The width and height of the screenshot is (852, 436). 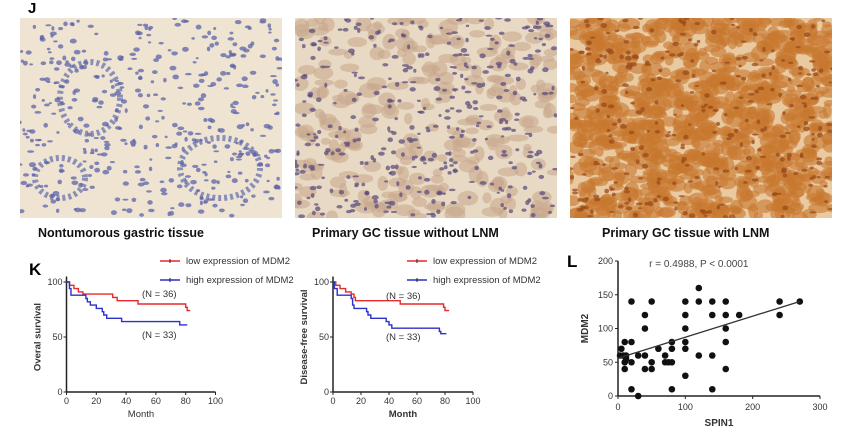 What do you see at coordinates (572, 261) in the screenshot?
I see `panel-letter-l: L` at bounding box center [572, 261].